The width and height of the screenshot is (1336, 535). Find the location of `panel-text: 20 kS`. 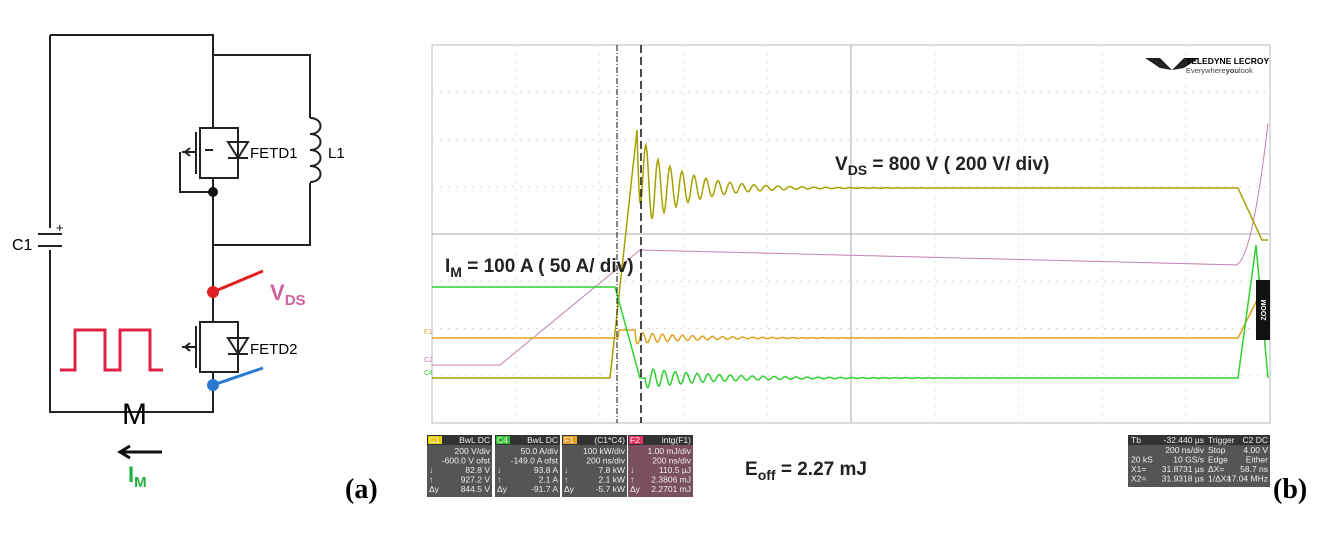

panel-text: 20 kS is located at coordinates (1142, 460).